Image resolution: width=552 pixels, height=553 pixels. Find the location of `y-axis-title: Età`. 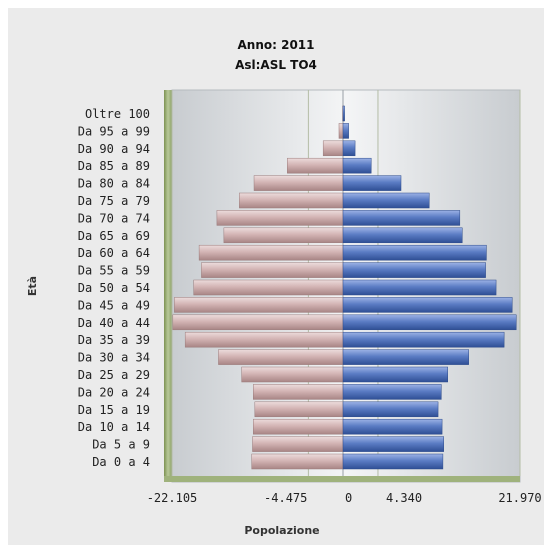

y-axis-title: Età is located at coordinates (32, 286).